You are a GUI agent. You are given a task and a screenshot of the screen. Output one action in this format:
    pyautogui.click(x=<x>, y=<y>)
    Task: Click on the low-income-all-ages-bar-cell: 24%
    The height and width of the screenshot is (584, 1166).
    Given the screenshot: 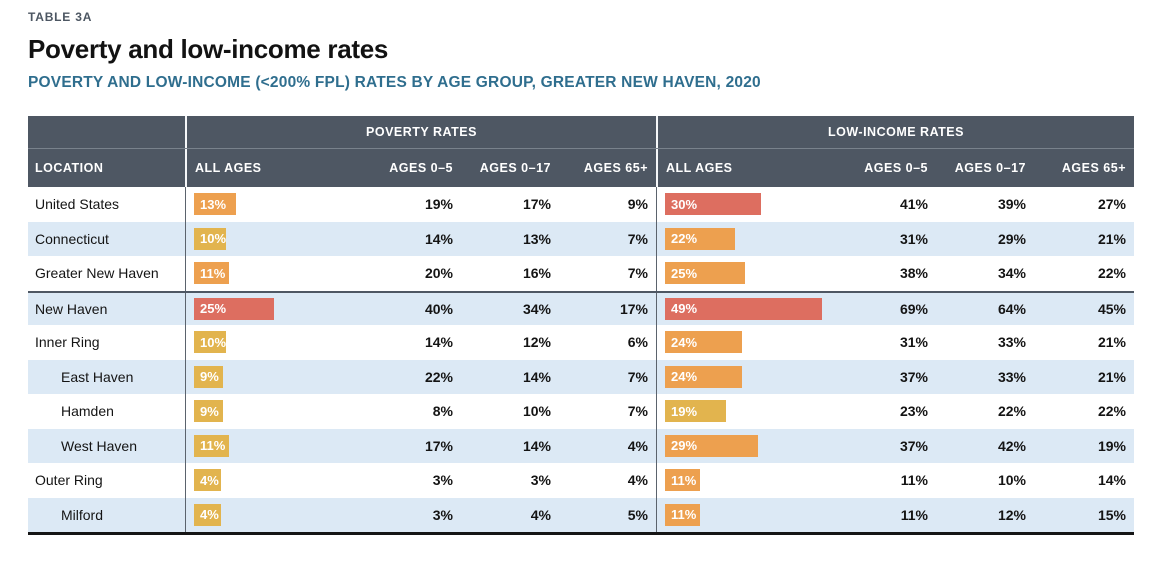 What is the action you would take?
    pyautogui.click(x=758, y=376)
    